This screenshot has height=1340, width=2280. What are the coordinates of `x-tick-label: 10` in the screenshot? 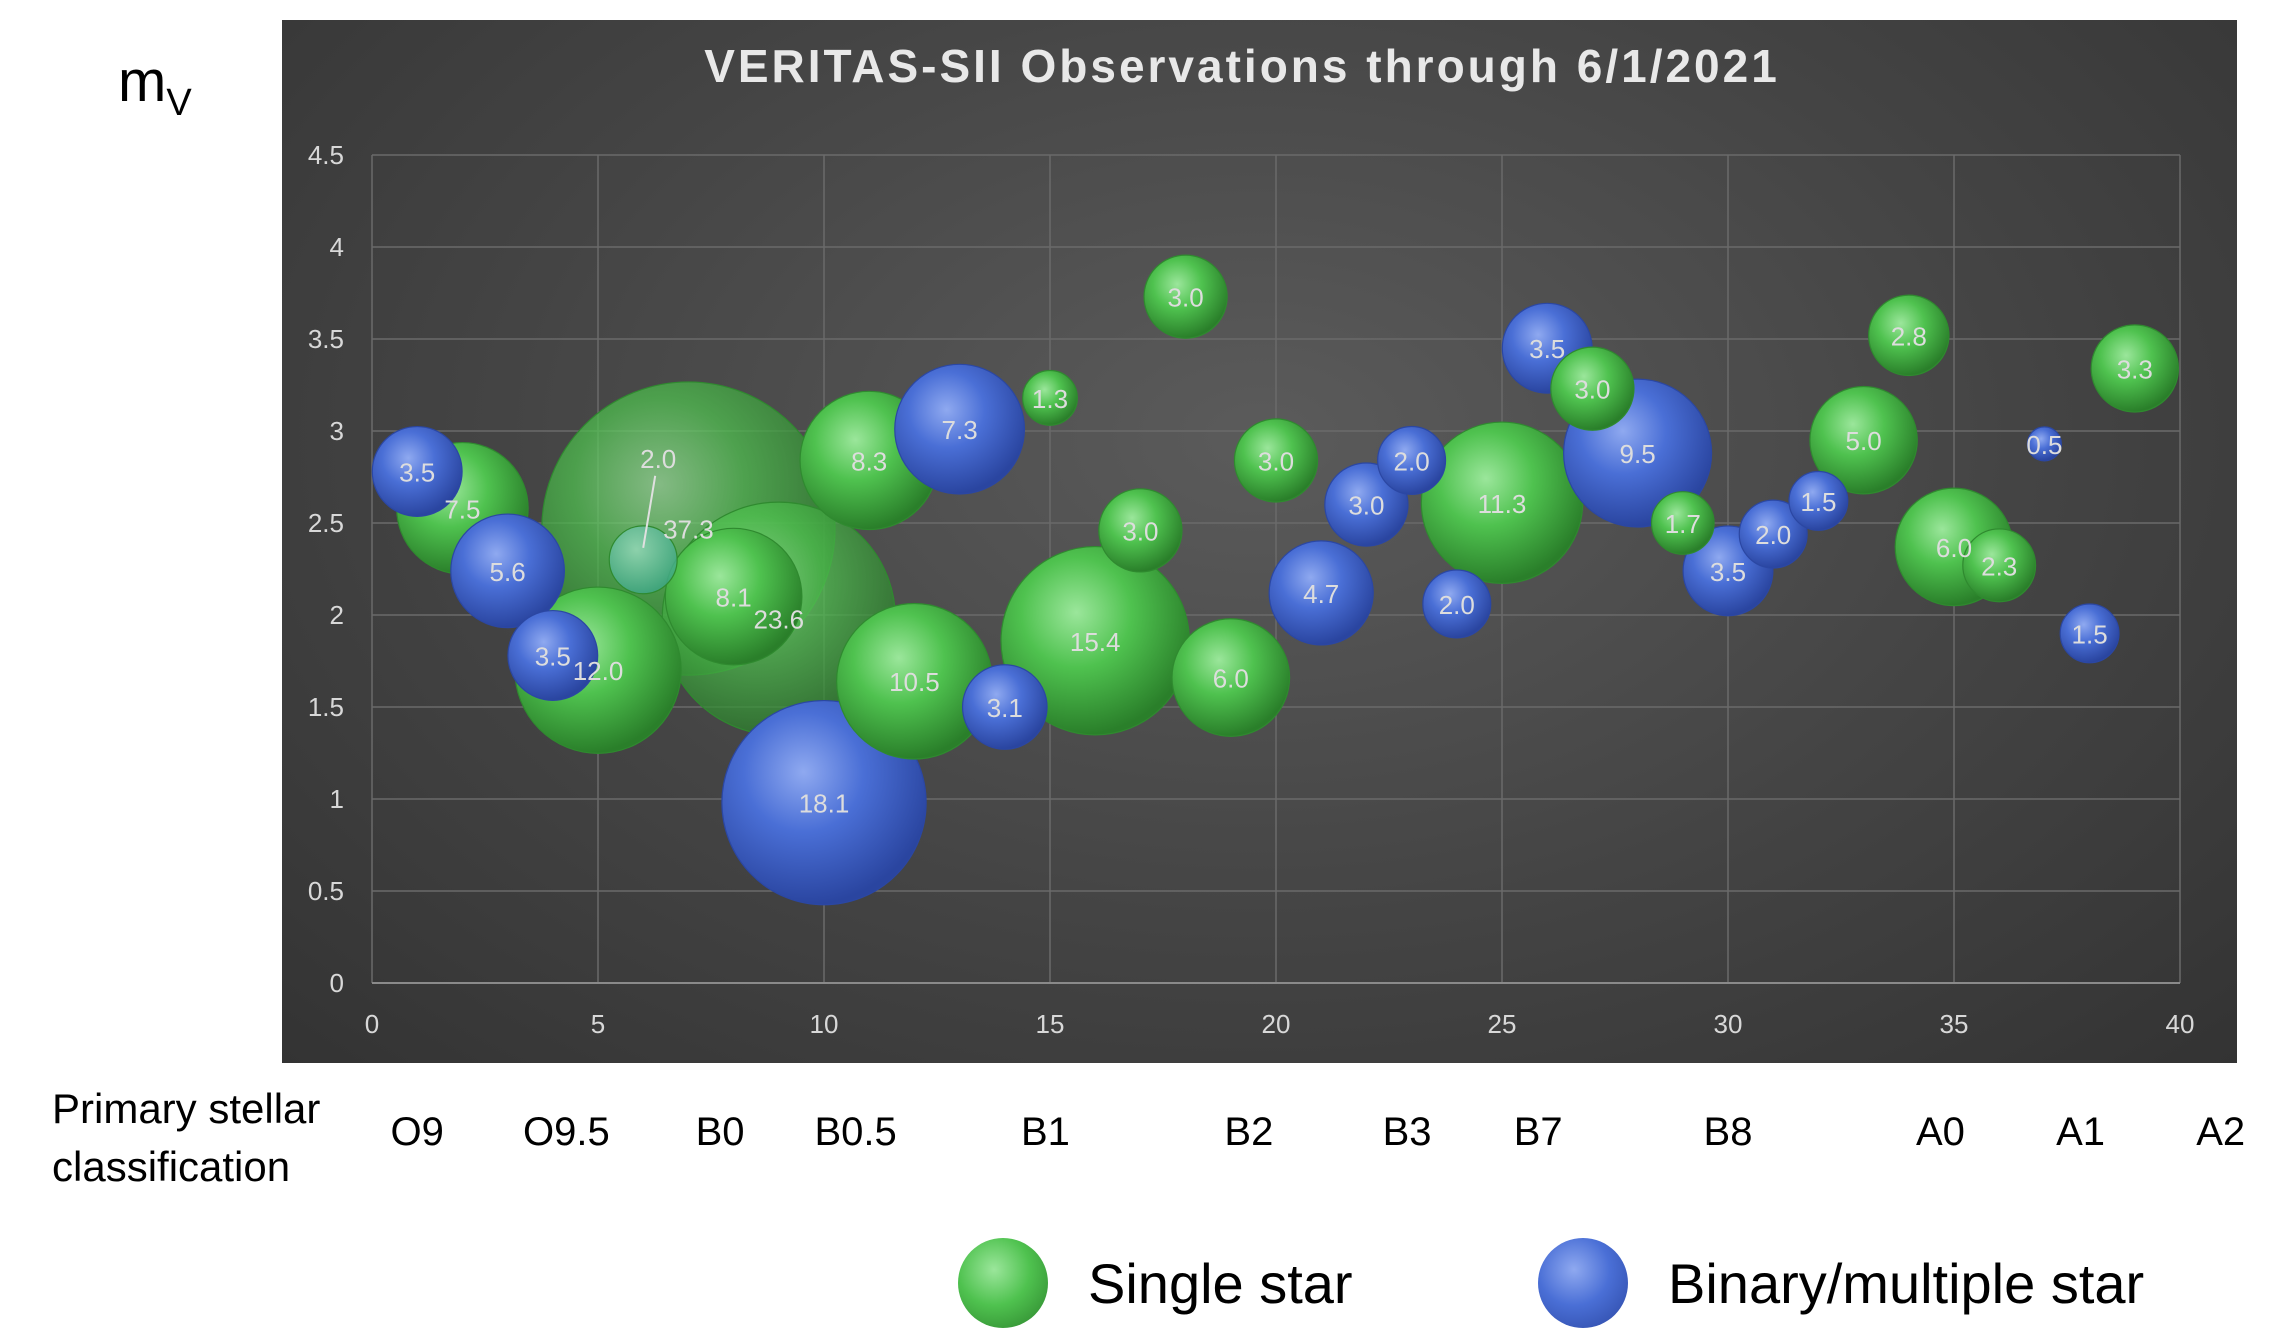 It's located at (824, 1024).